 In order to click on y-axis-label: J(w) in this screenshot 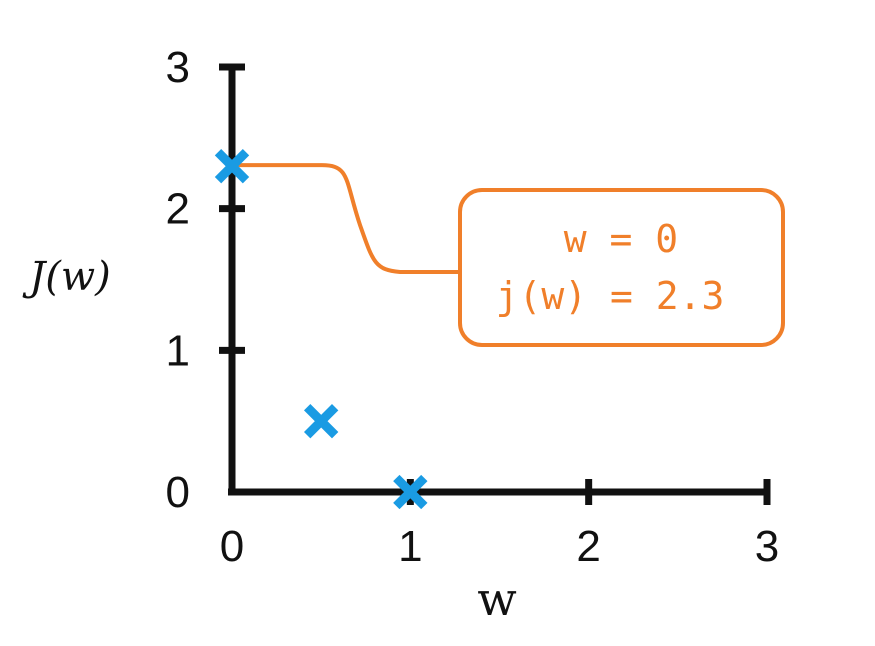, I will do `click(66, 277)`.